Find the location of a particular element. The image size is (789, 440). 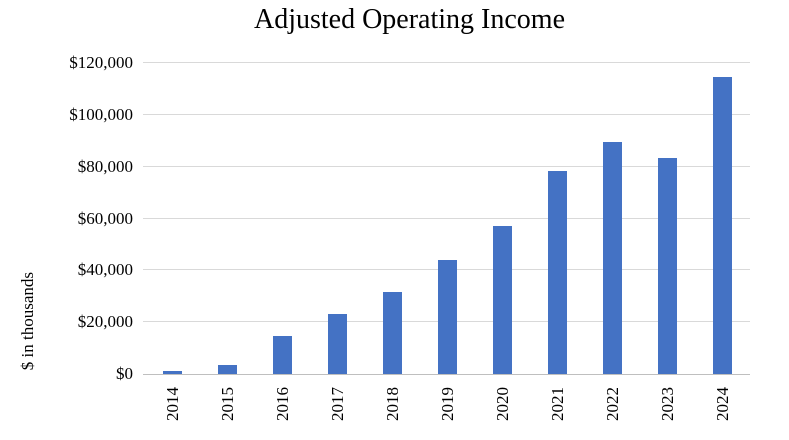

x-tick-label: 2015 is located at coordinates (227, 404).